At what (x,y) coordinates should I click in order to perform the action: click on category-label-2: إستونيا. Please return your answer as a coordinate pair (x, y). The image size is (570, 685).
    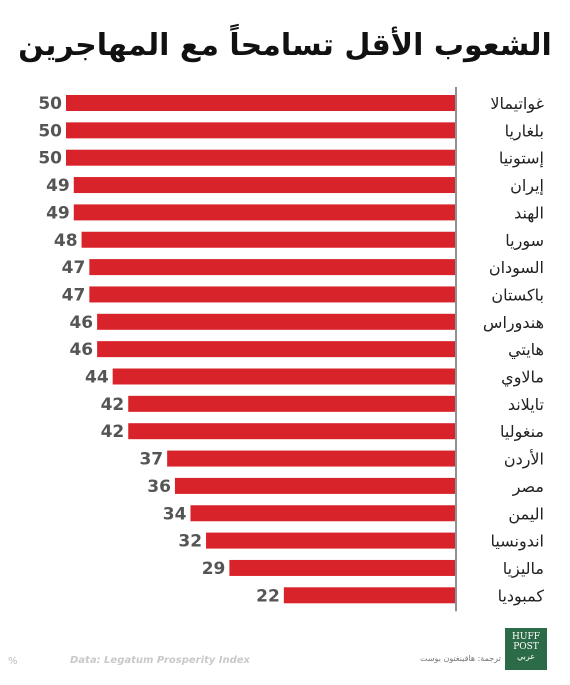
    Looking at the image, I should click on (521, 159).